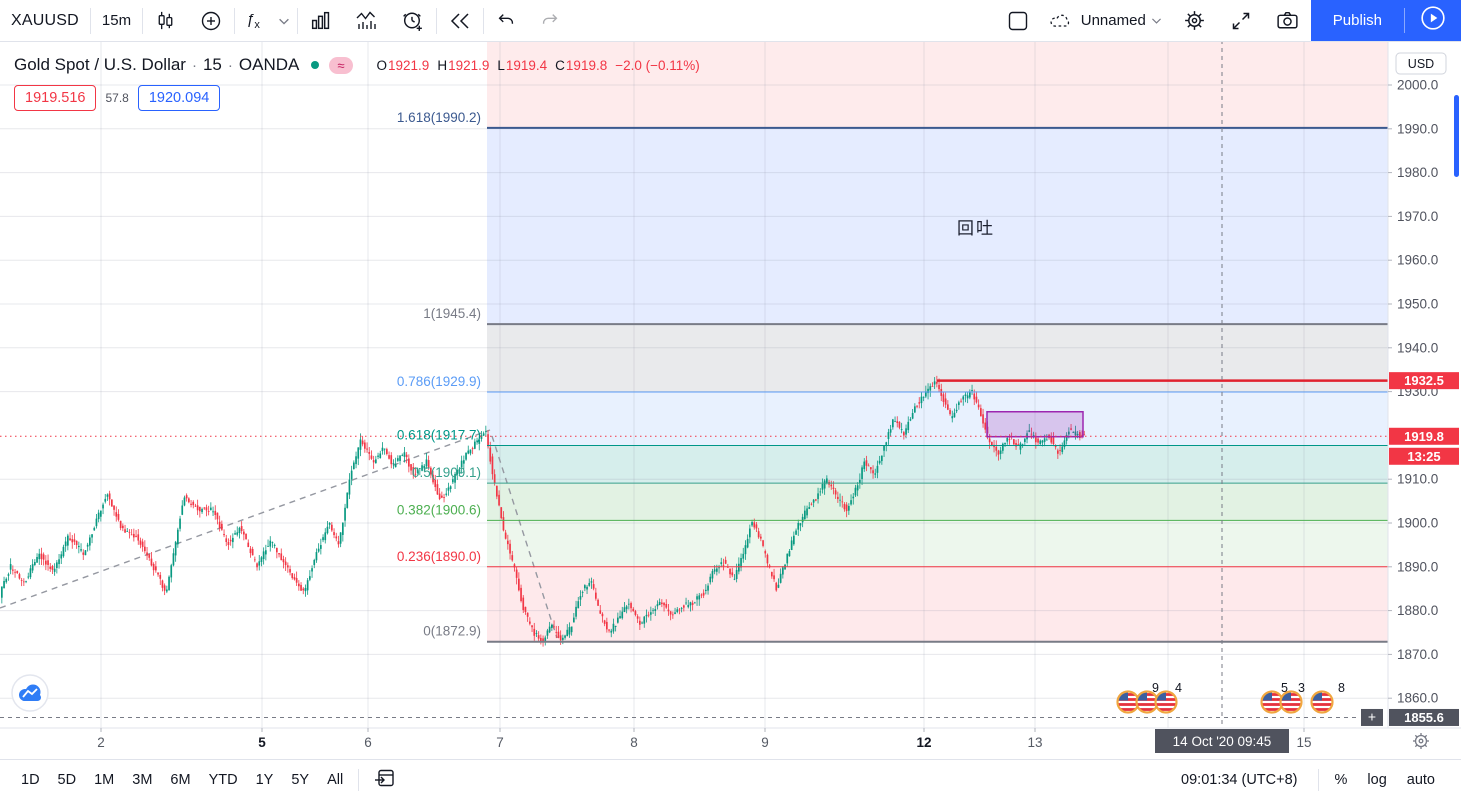  I want to click on trend-line, so click(524, 537).